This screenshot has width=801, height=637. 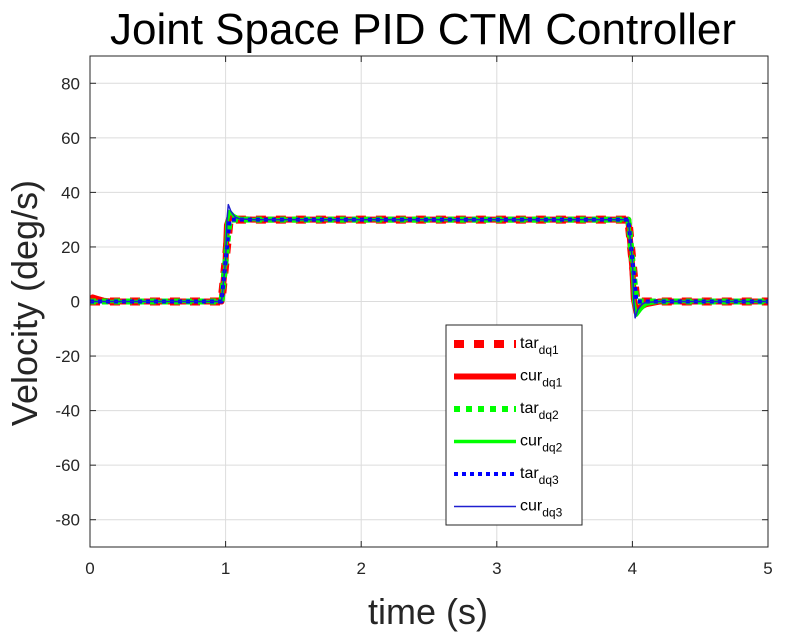 I want to click on legend-label: tardq2, so click(x=539, y=411).